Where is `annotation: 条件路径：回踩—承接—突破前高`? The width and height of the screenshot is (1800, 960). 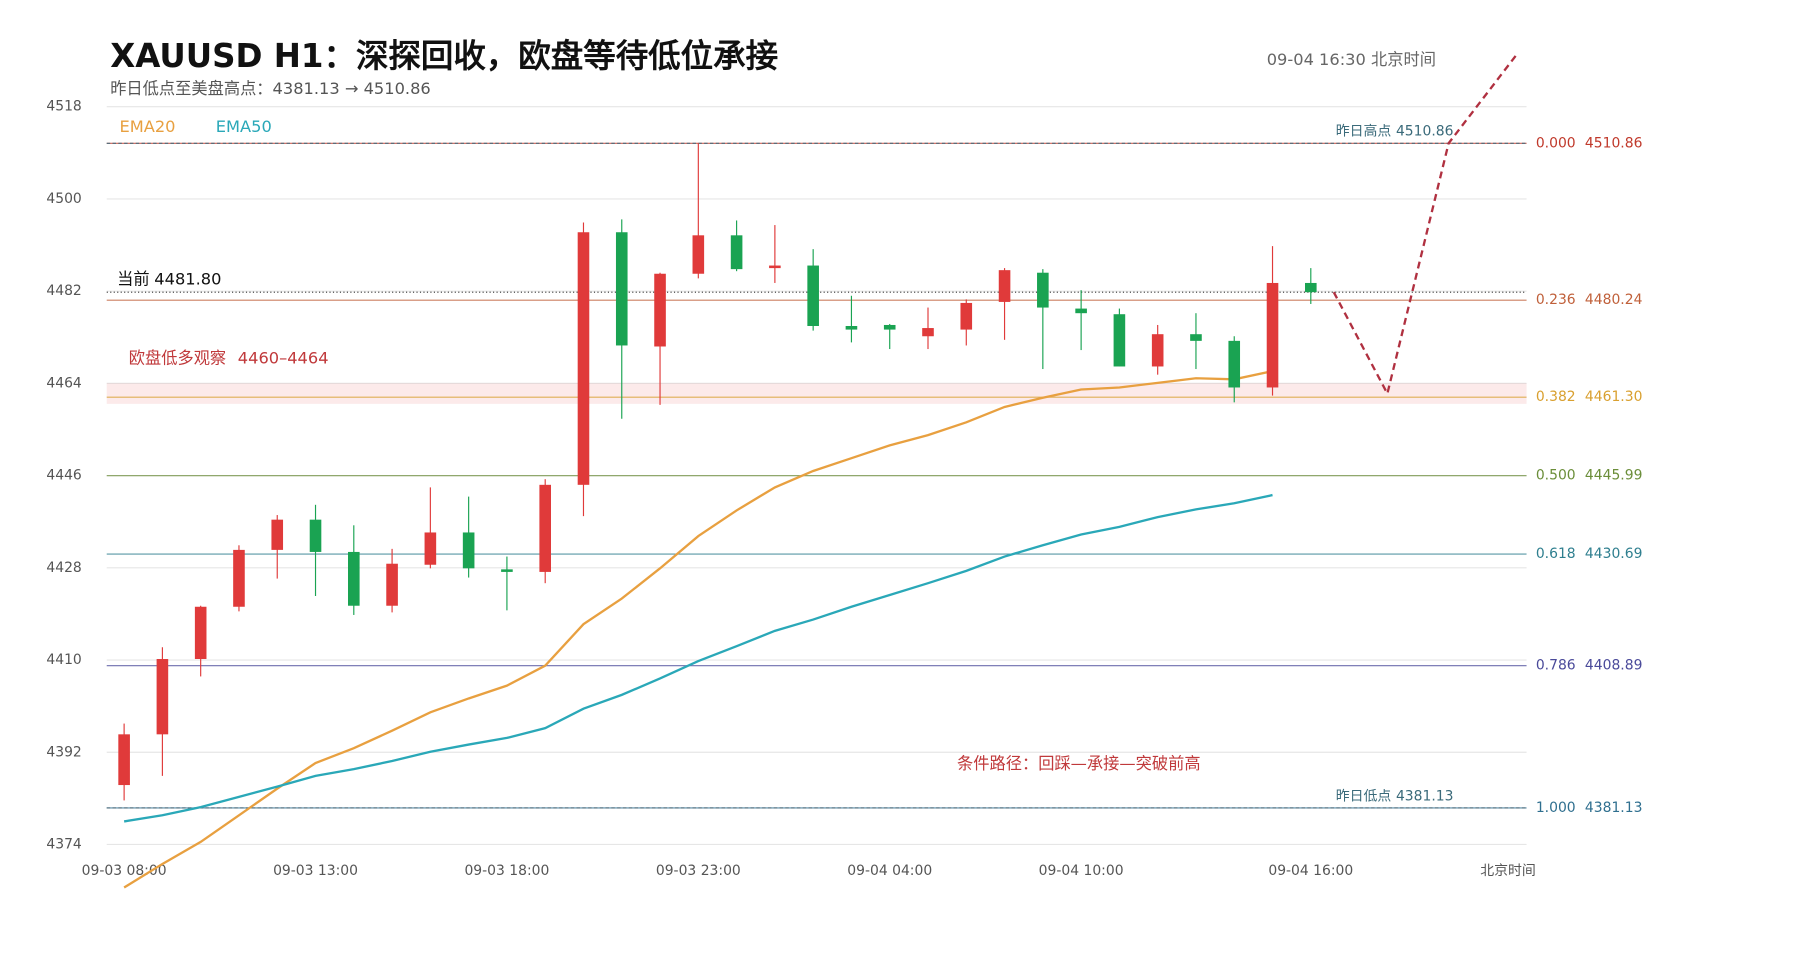
annotation: 条件路径：回踩—承接—突破前高 is located at coordinates (1079, 763).